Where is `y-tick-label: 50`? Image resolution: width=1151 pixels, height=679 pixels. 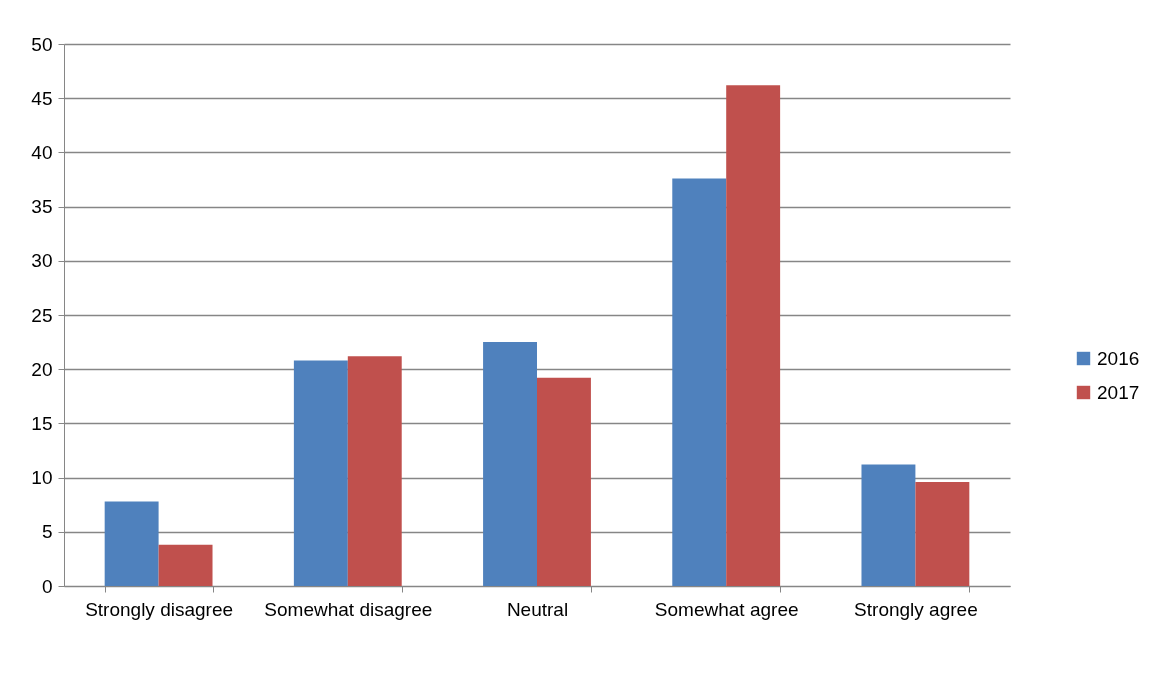 y-tick-label: 50 is located at coordinates (42, 44).